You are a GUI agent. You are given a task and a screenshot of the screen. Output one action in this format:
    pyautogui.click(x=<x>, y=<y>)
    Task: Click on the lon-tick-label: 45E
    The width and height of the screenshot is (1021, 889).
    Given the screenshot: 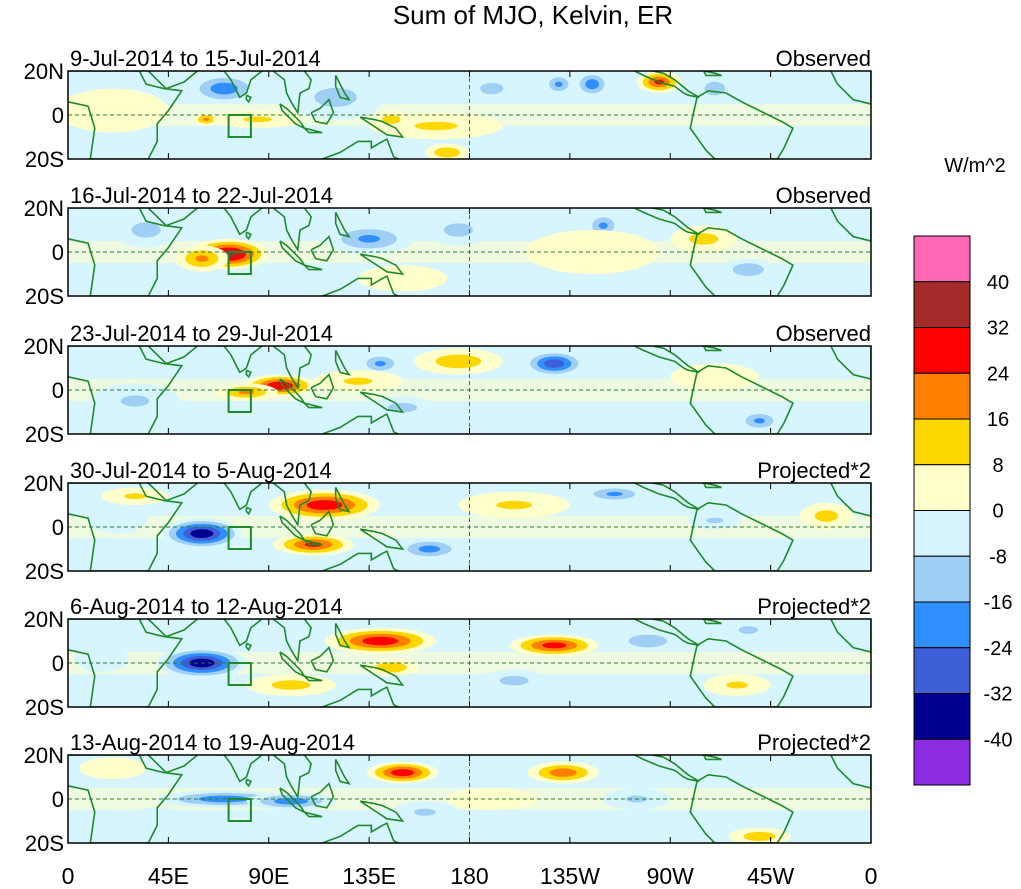 What is the action you would take?
    pyautogui.click(x=168, y=876)
    